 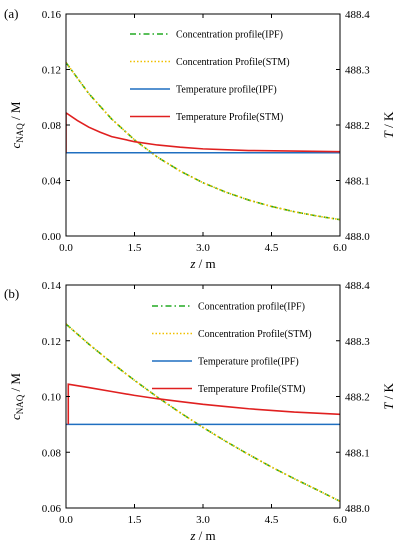 I want to click on panel-label: (b), so click(x=11, y=293).